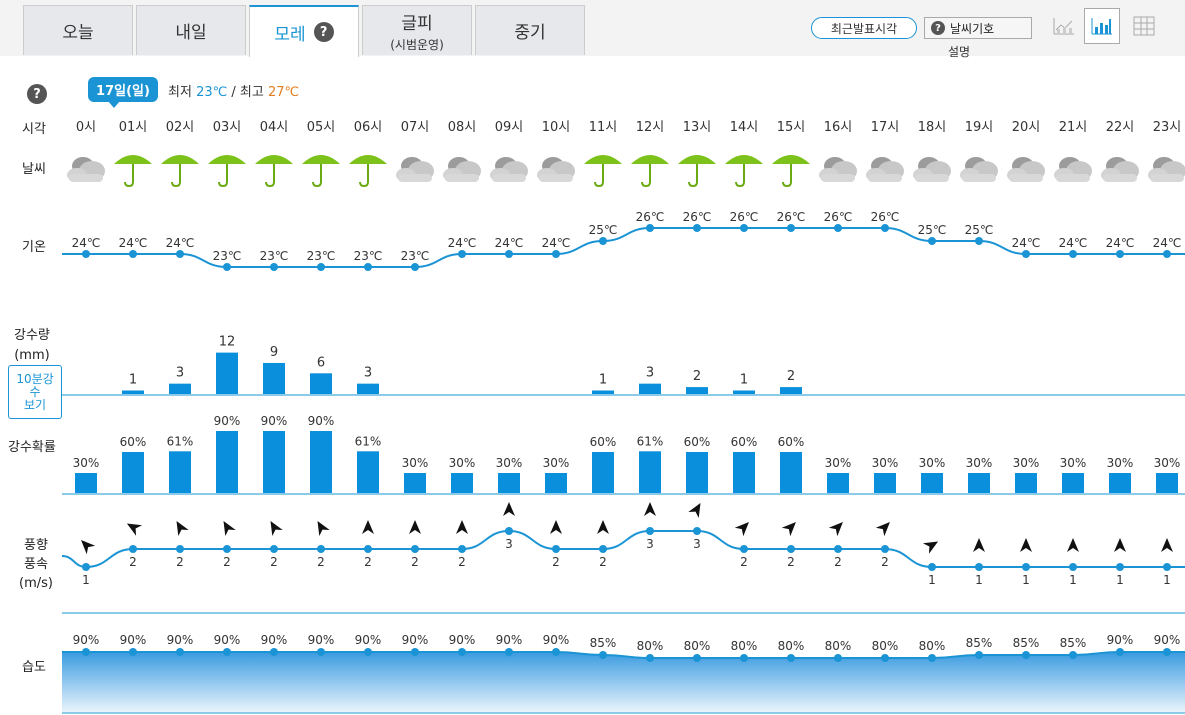 Image resolution: width=1185 pixels, height=715 pixels. Describe the element at coordinates (35, 392) in the screenshot. I see `ten-minute-rain-button: 10분강 수 보기` at that location.